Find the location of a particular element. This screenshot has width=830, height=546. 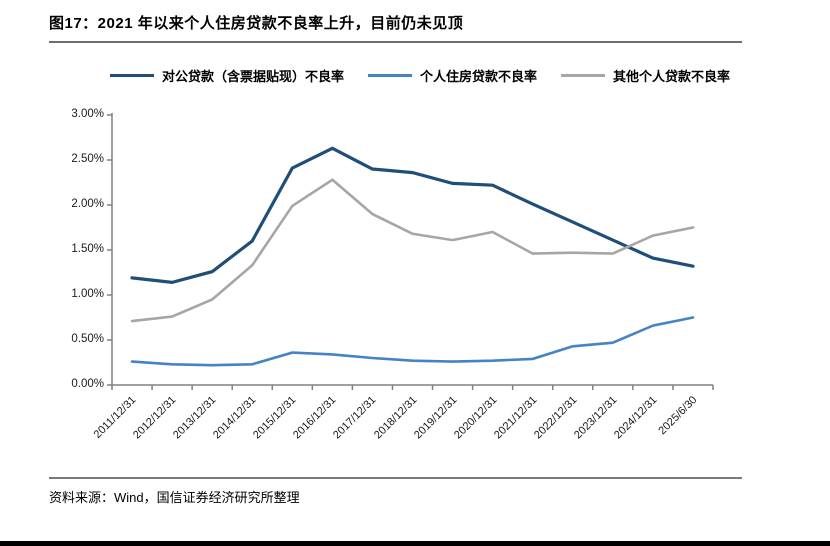

y-axis-label: 0.00% is located at coordinates (87, 384).